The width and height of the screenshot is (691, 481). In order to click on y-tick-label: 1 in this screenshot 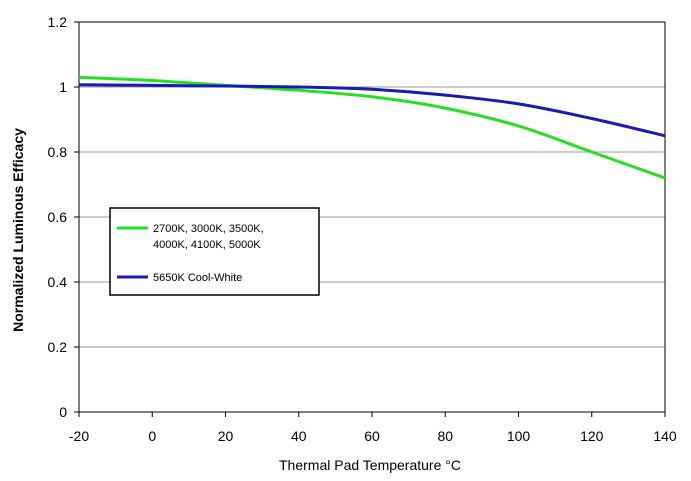, I will do `click(63, 87)`.